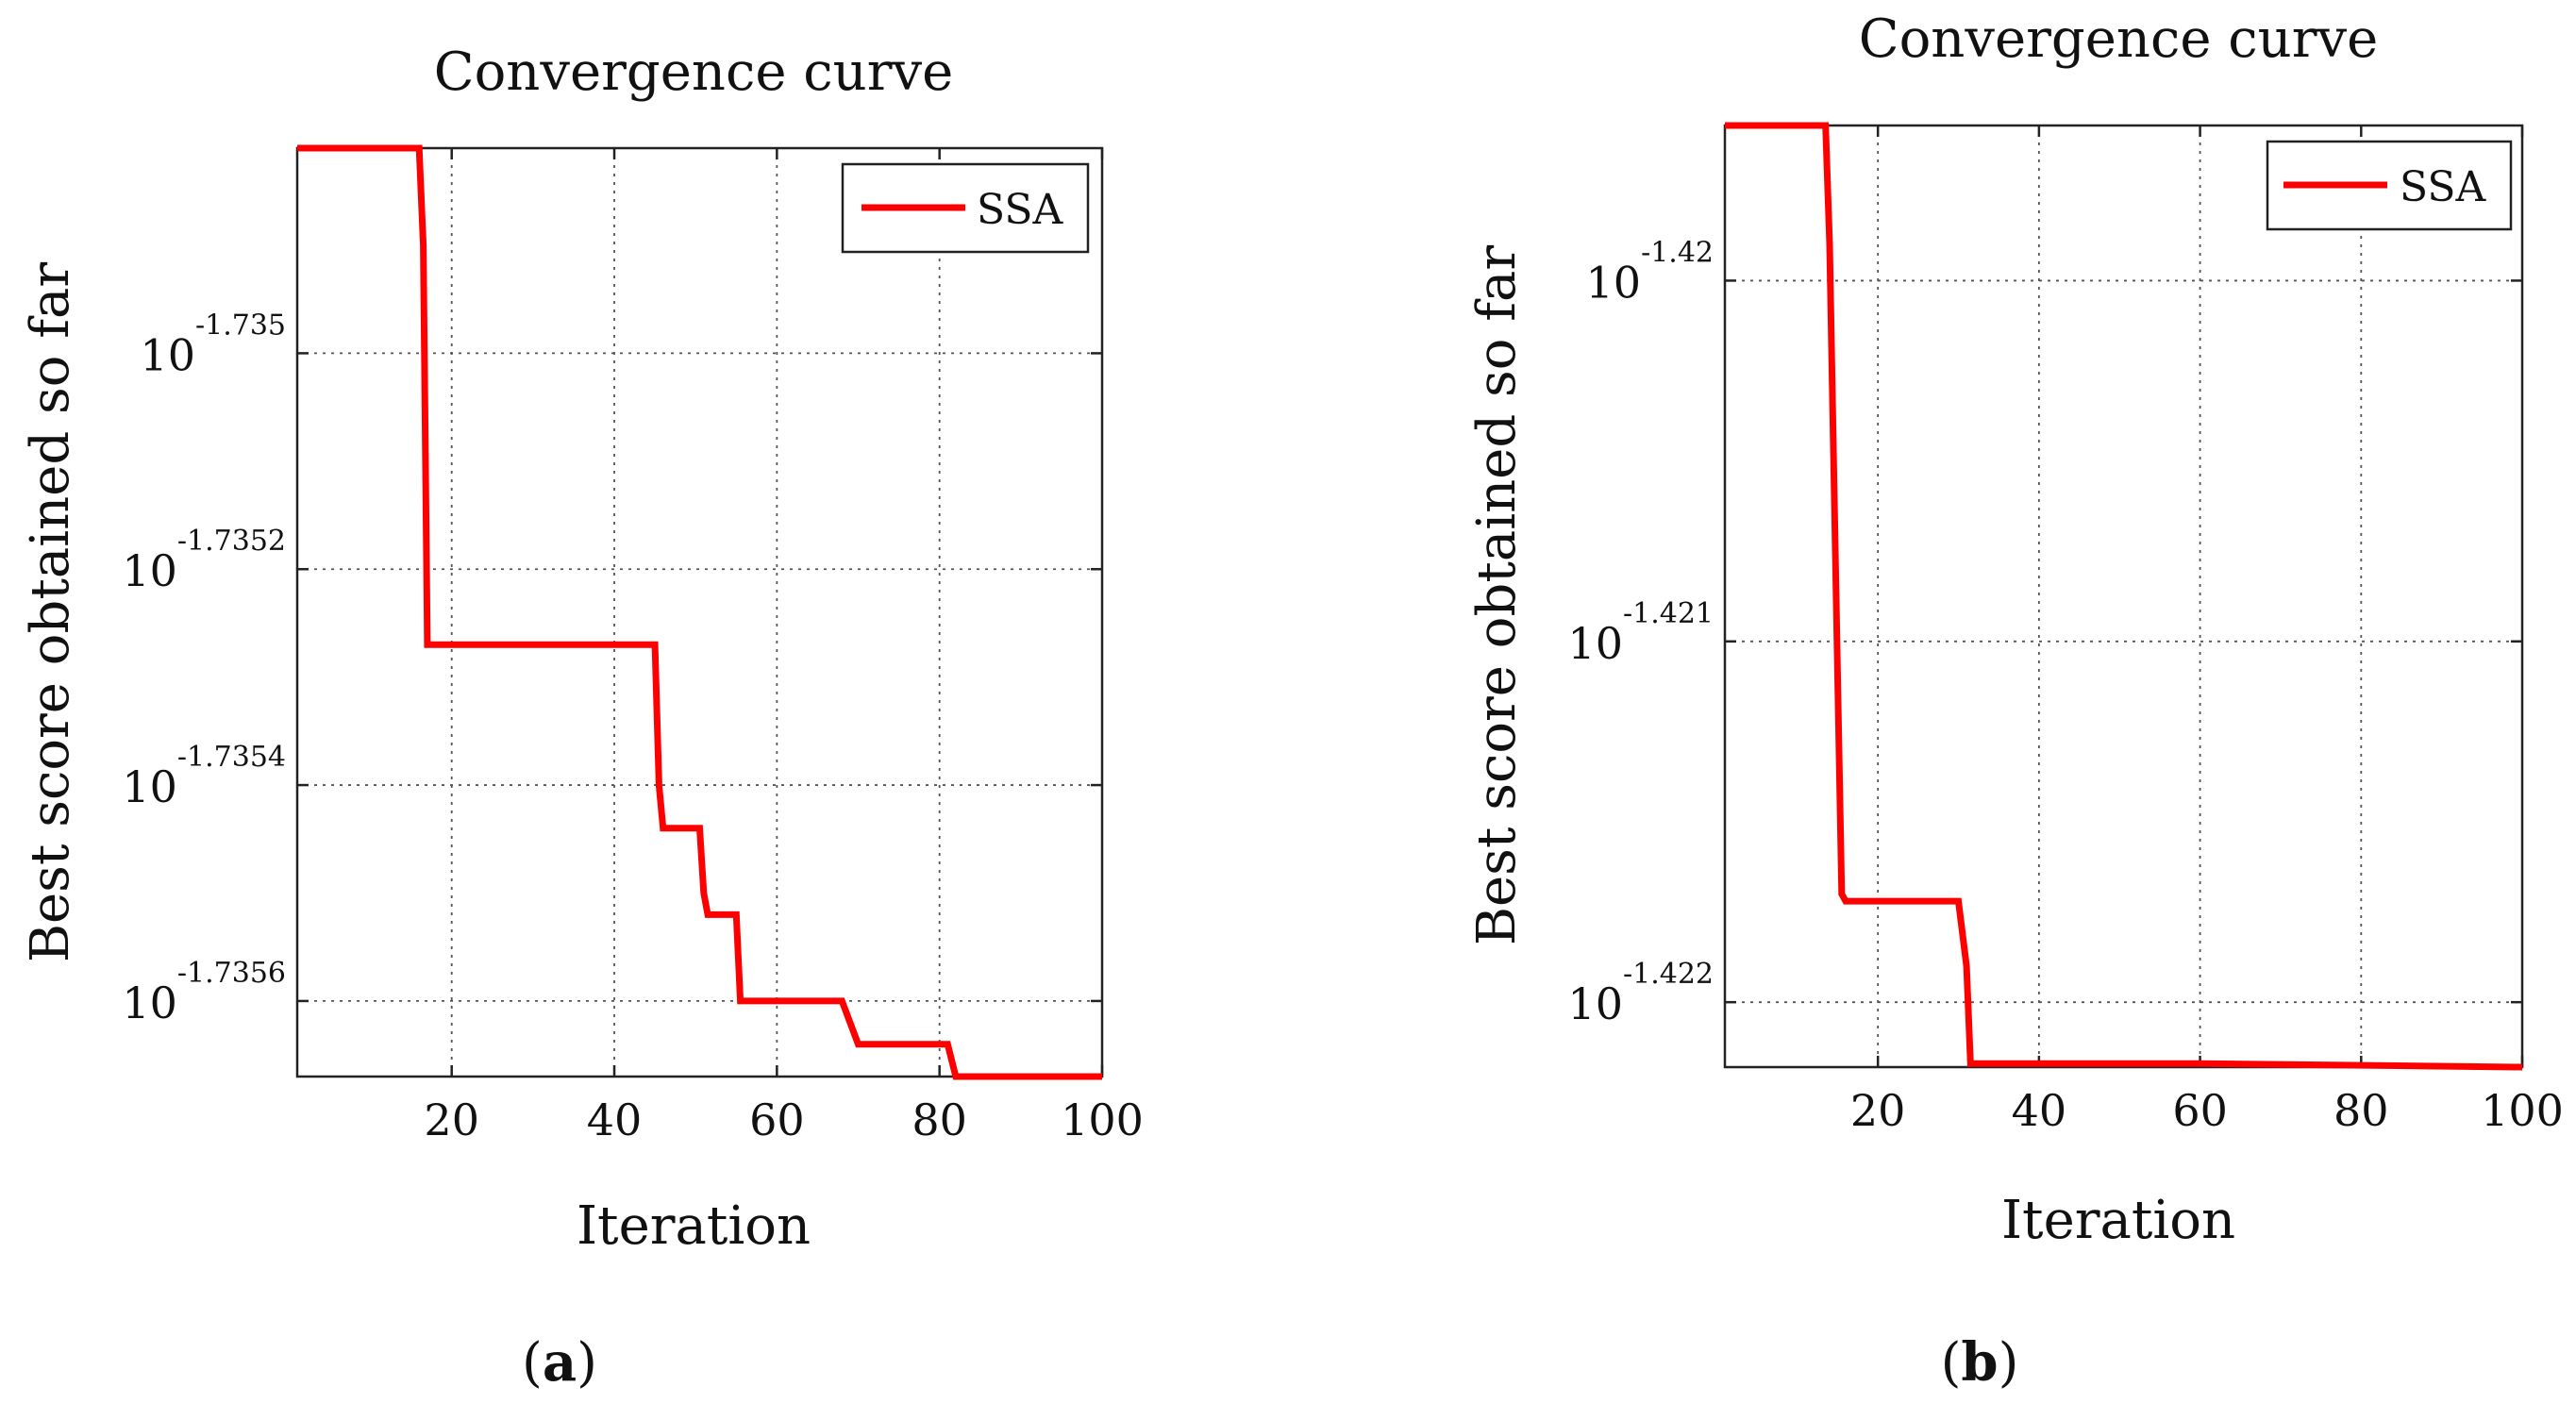  I want to click on chart-b-xtick-label: 40, so click(2039, 1110).